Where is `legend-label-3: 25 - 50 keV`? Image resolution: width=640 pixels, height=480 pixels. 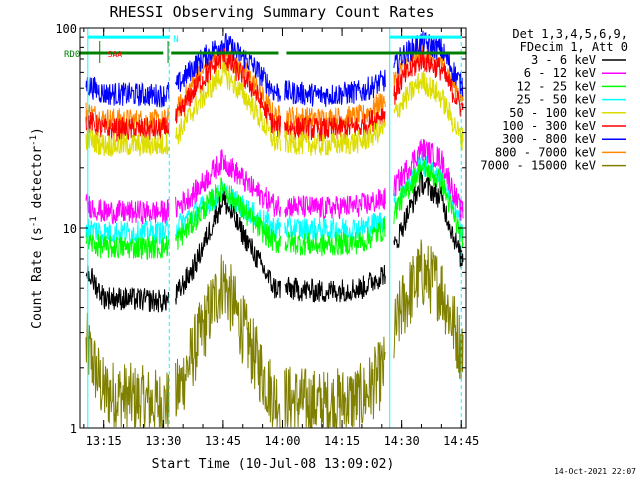 legend-label-3: 25 - 50 keV is located at coordinates (556, 100).